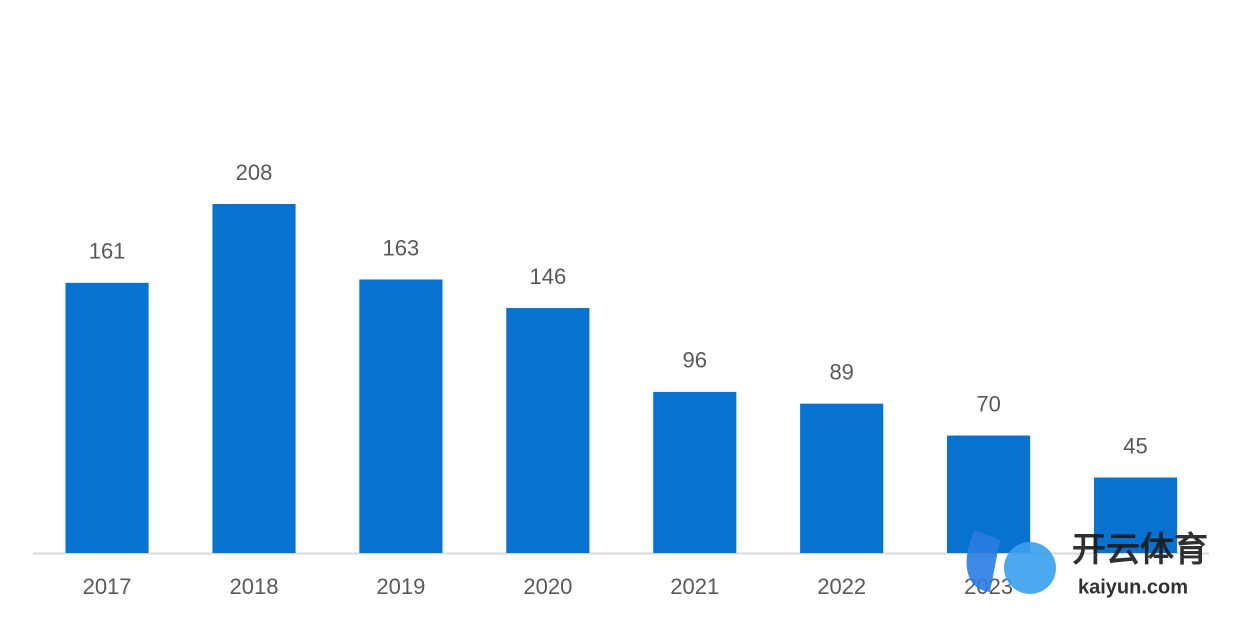 This screenshot has width=1242, height=620. I want to click on watermark-brand: 开云体育, so click(1140, 550).